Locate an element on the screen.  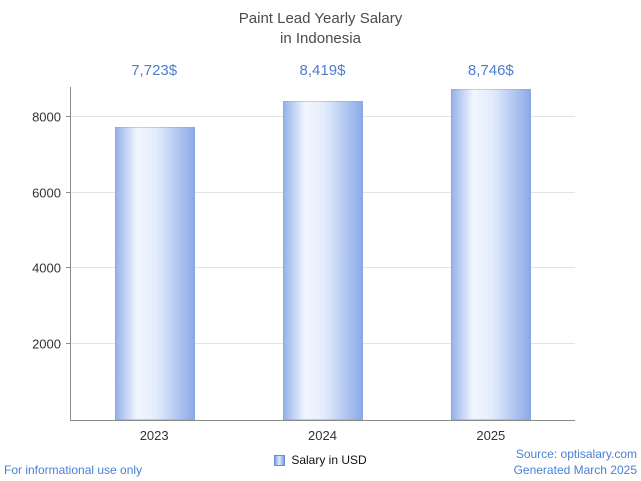
chart-title-line2: in Indonesia is located at coordinates (320, 38).